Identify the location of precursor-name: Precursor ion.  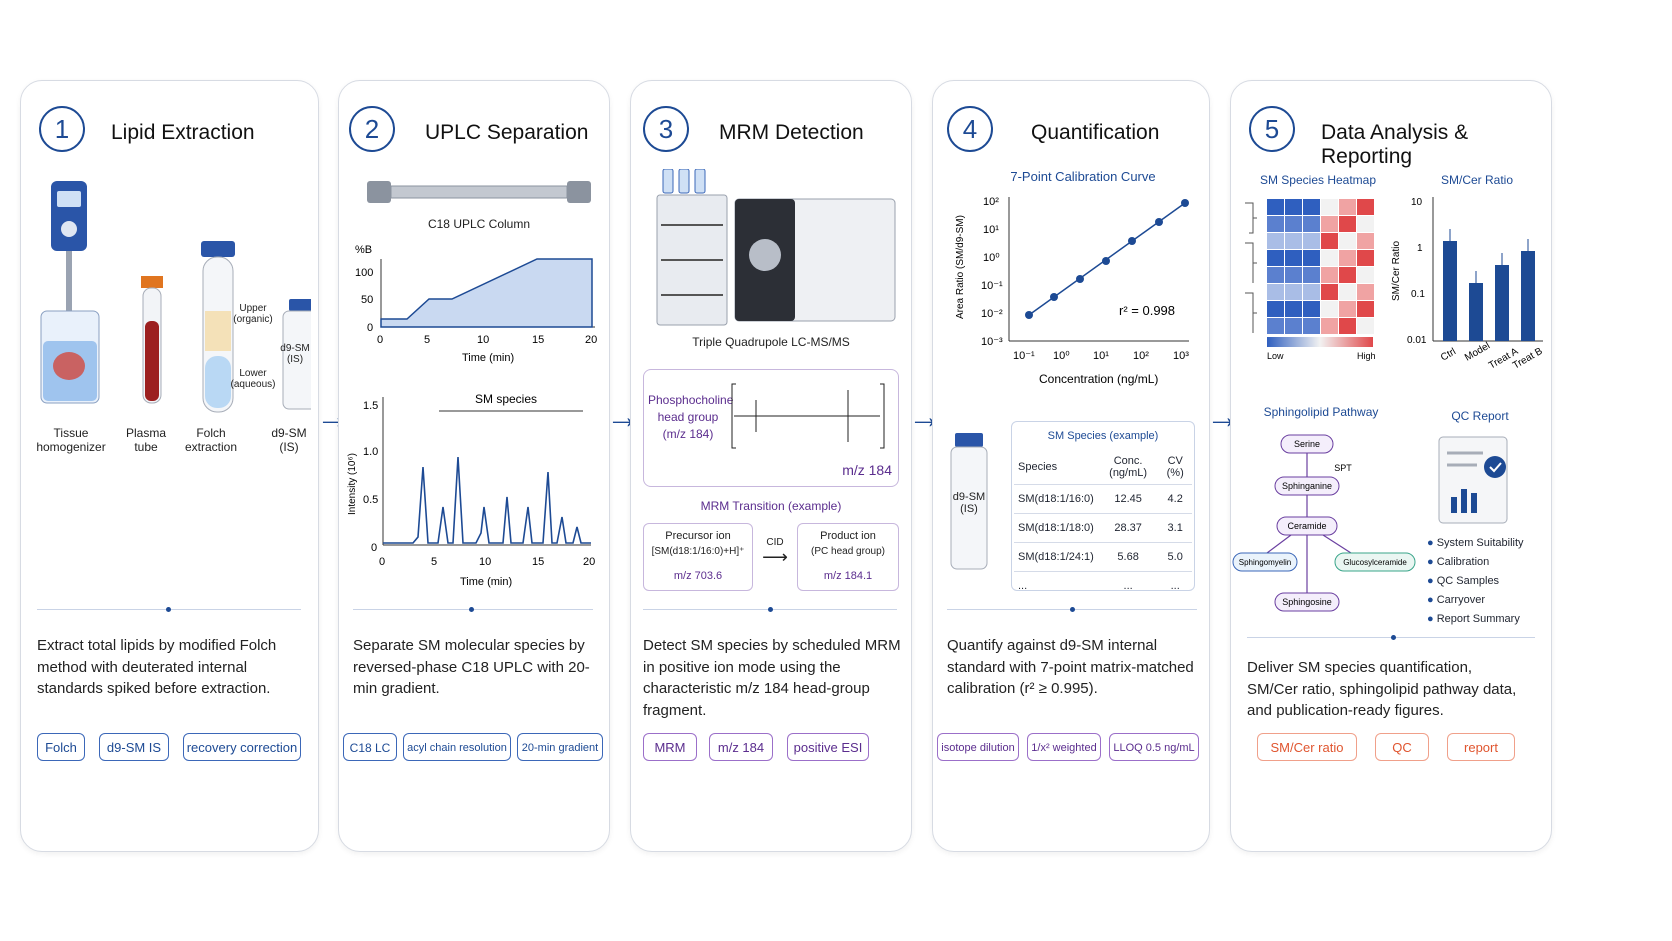
(698, 536).